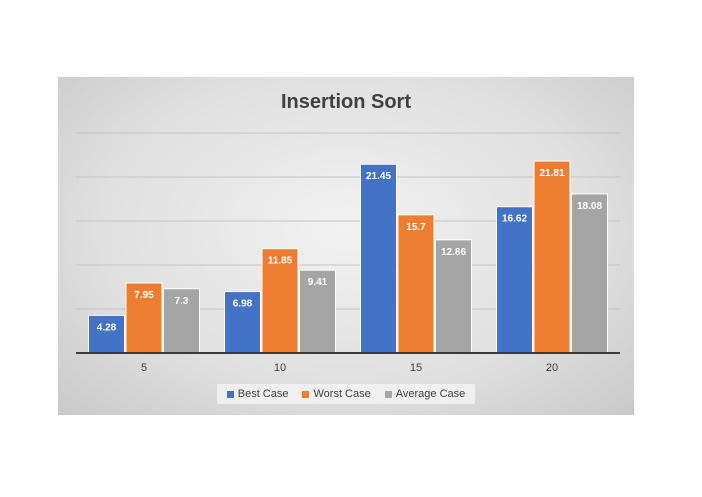  I want to click on x-tick-label: 10, so click(280, 368).